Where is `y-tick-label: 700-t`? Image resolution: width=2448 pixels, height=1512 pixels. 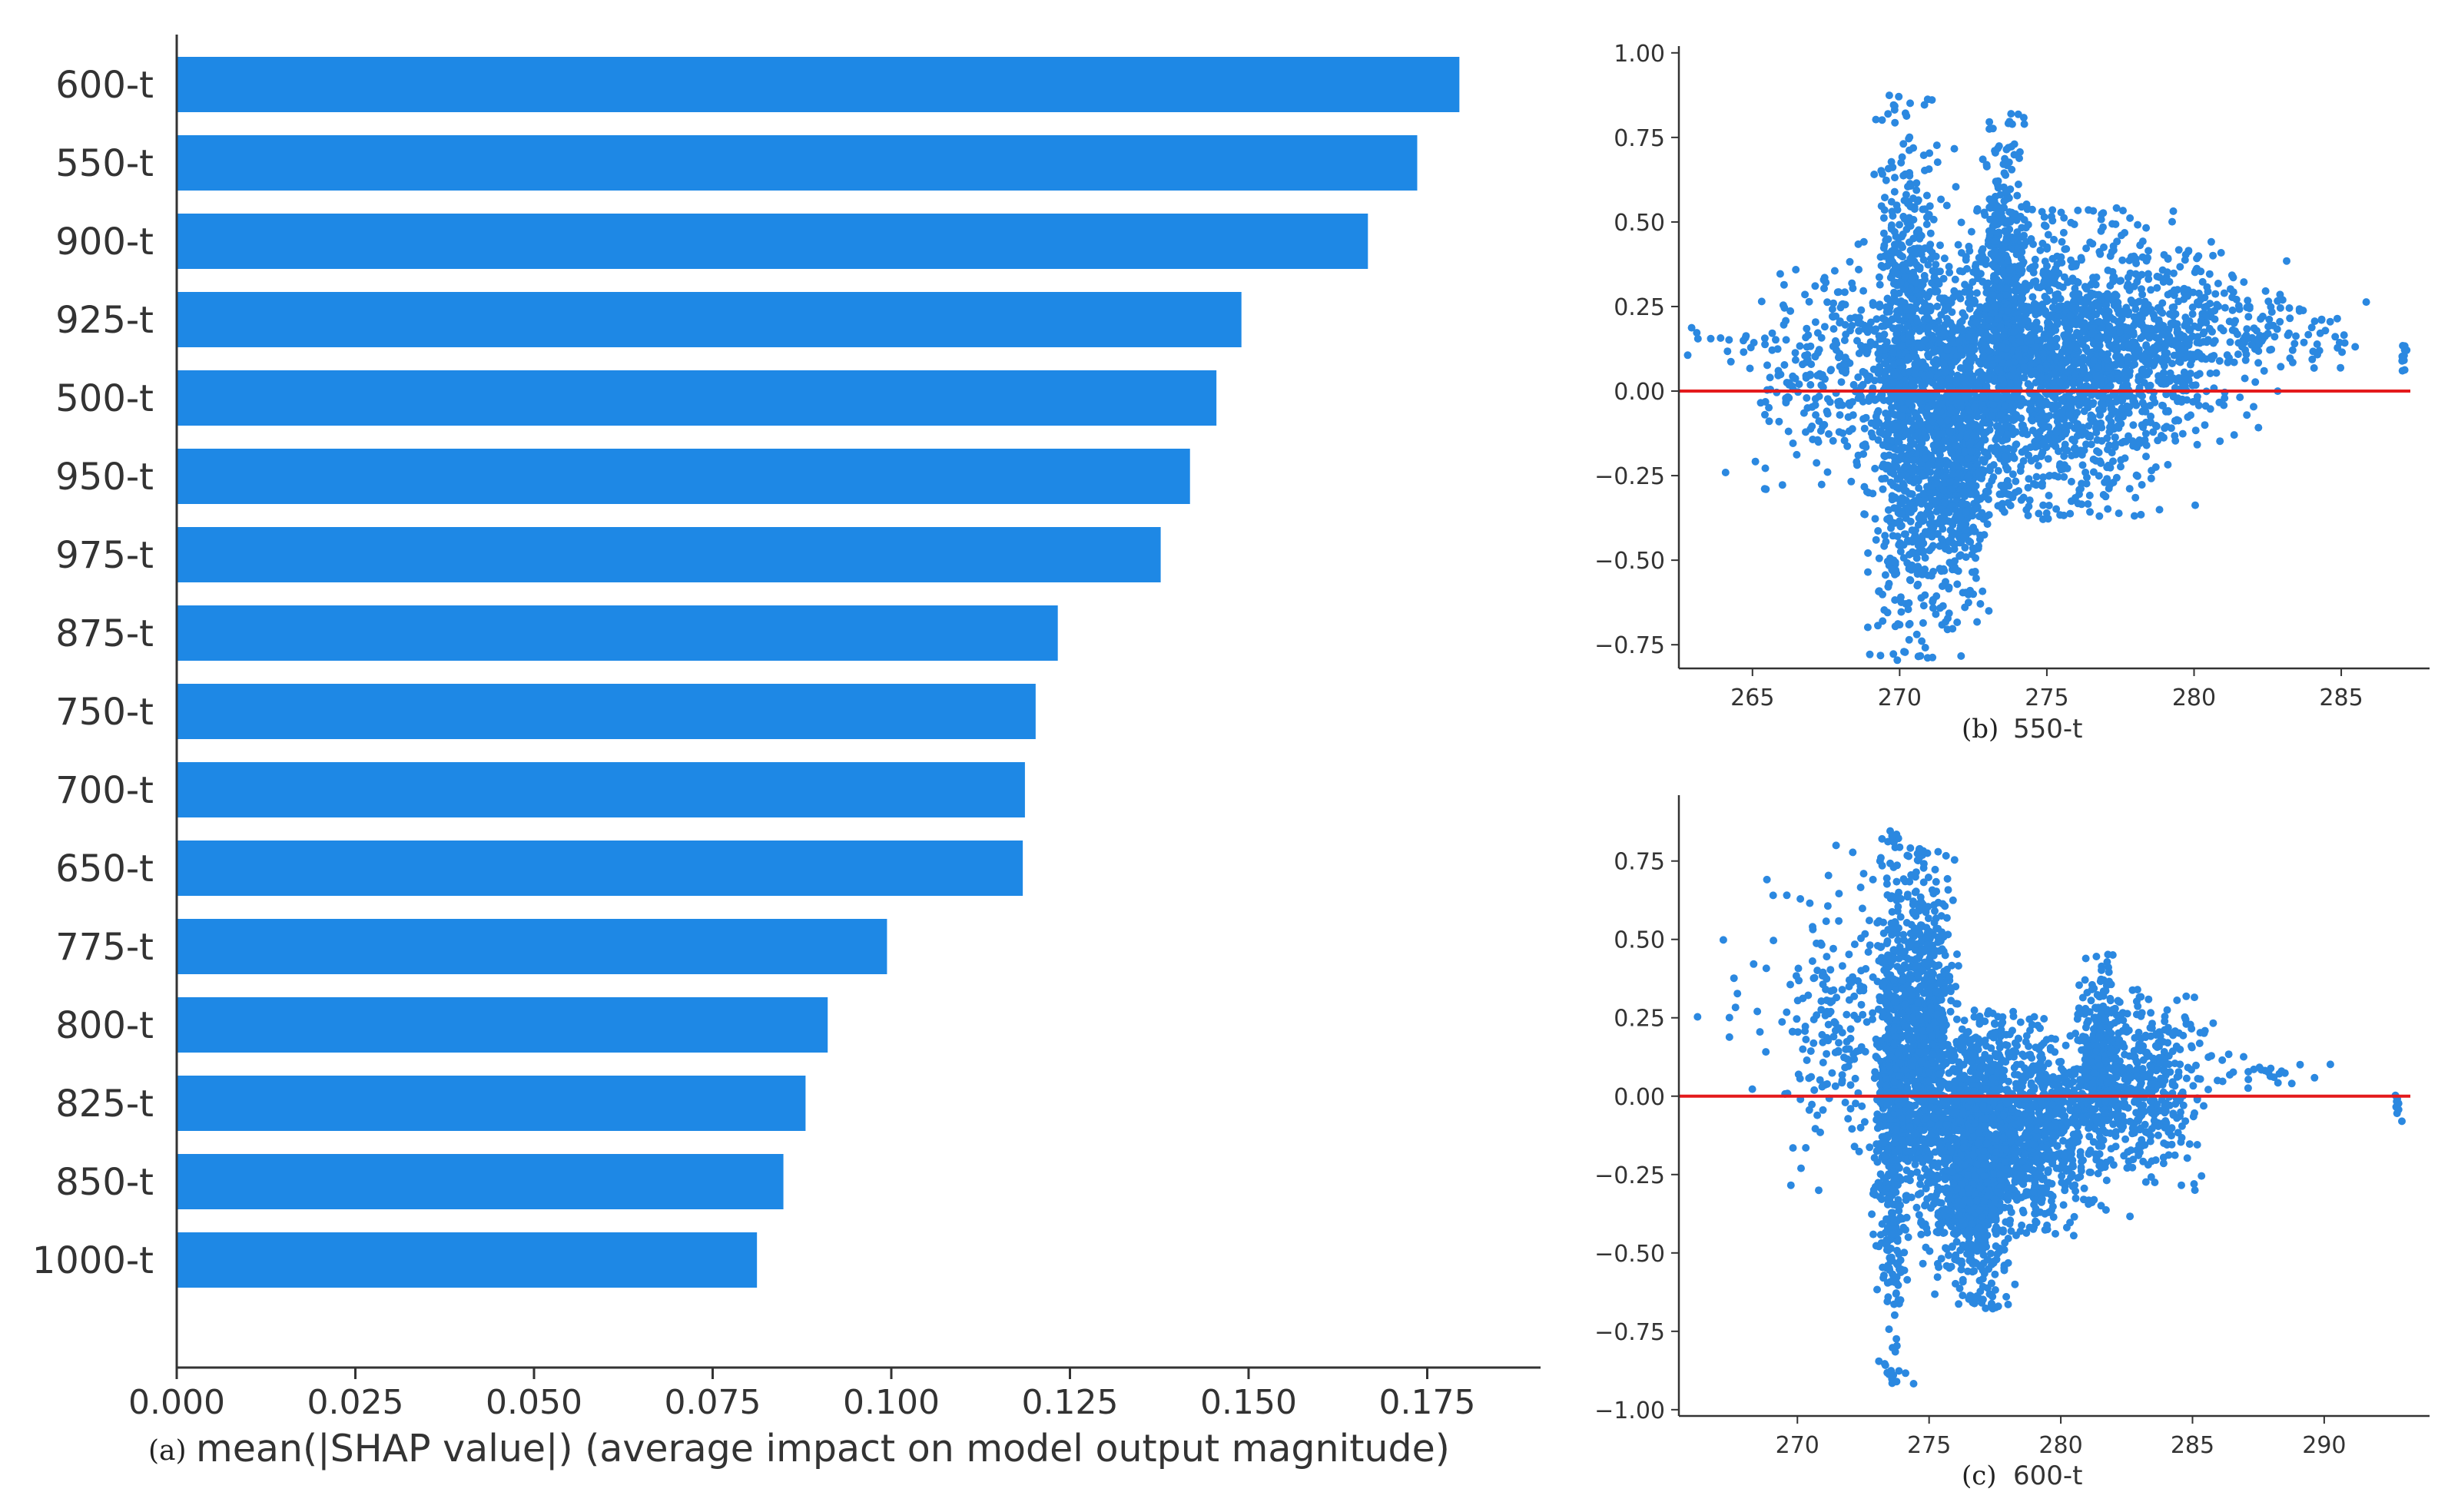
y-tick-label: 700-t is located at coordinates (104, 790).